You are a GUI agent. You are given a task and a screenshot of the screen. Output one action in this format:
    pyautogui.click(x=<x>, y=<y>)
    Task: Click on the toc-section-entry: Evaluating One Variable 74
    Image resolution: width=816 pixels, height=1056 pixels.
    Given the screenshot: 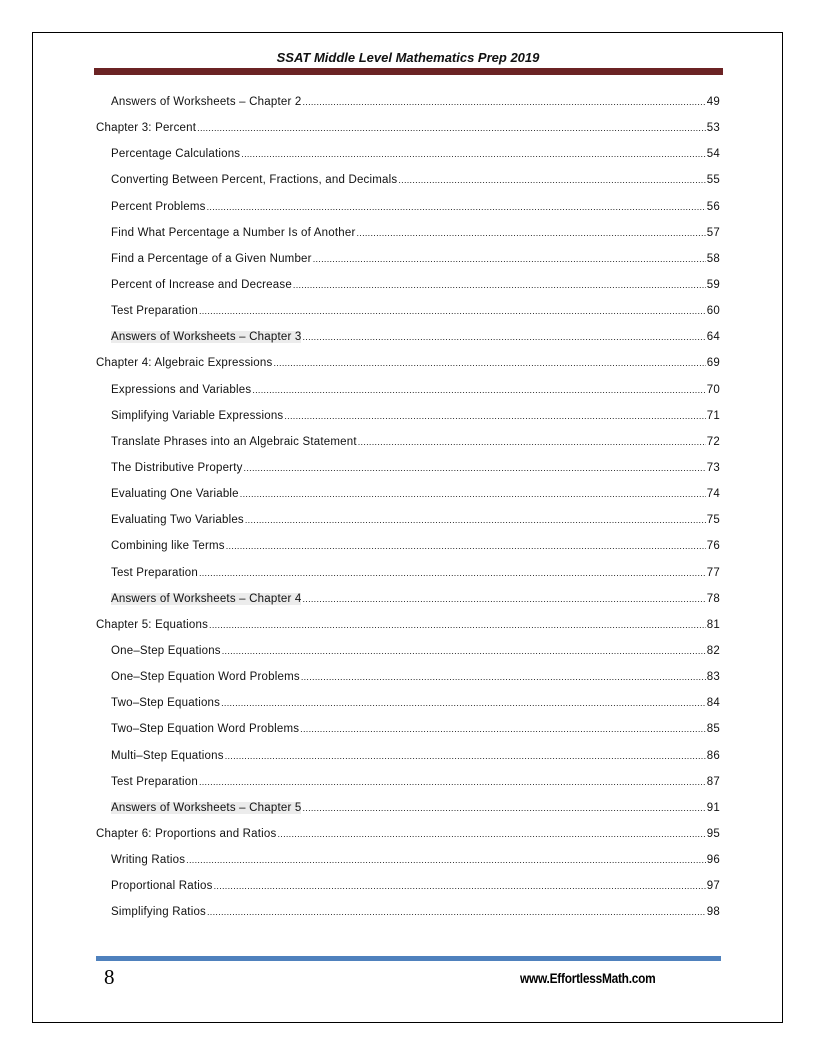 What is the action you would take?
    pyautogui.click(x=408, y=501)
    